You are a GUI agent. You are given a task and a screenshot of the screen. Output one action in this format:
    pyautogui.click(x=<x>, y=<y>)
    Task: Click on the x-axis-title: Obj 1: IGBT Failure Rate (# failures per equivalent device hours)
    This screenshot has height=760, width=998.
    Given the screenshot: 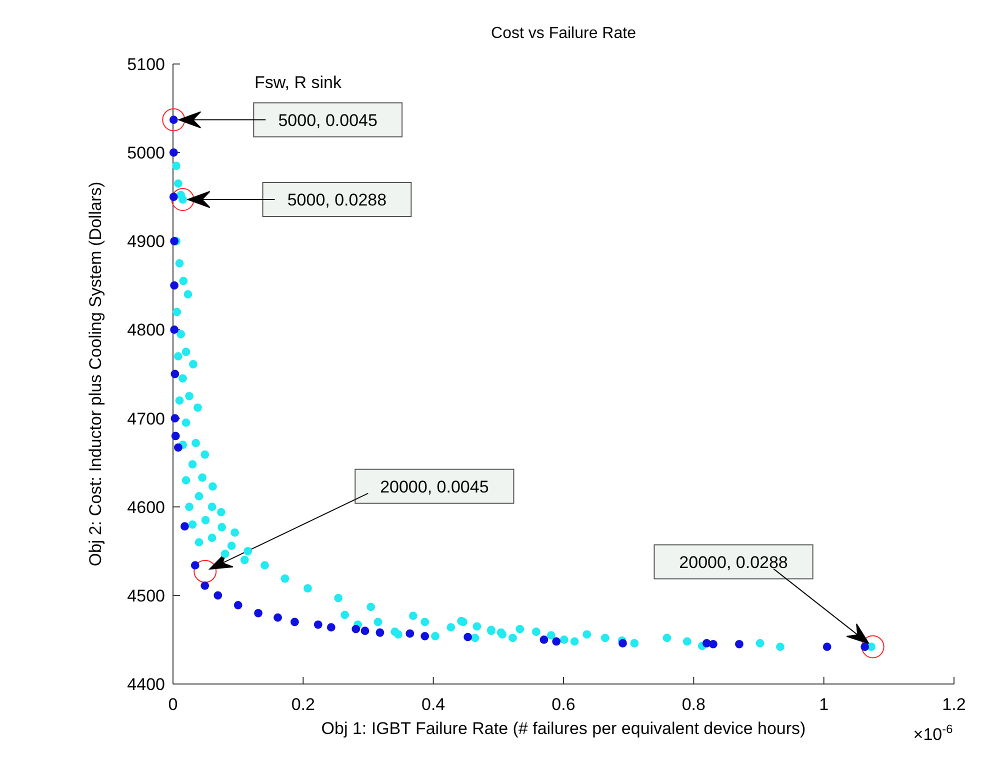 What is the action you would take?
    pyautogui.click(x=563, y=728)
    